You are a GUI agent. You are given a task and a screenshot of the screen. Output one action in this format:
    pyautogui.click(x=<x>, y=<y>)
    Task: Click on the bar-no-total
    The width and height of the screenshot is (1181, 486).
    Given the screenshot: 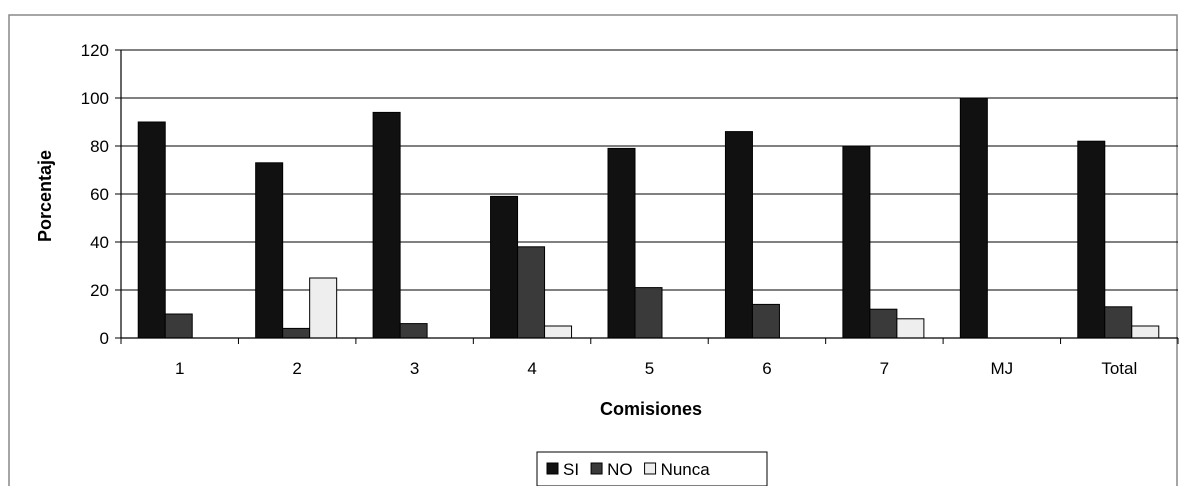 What is the action you would take?
    pyautogui.click(x=1118, y=322)
    